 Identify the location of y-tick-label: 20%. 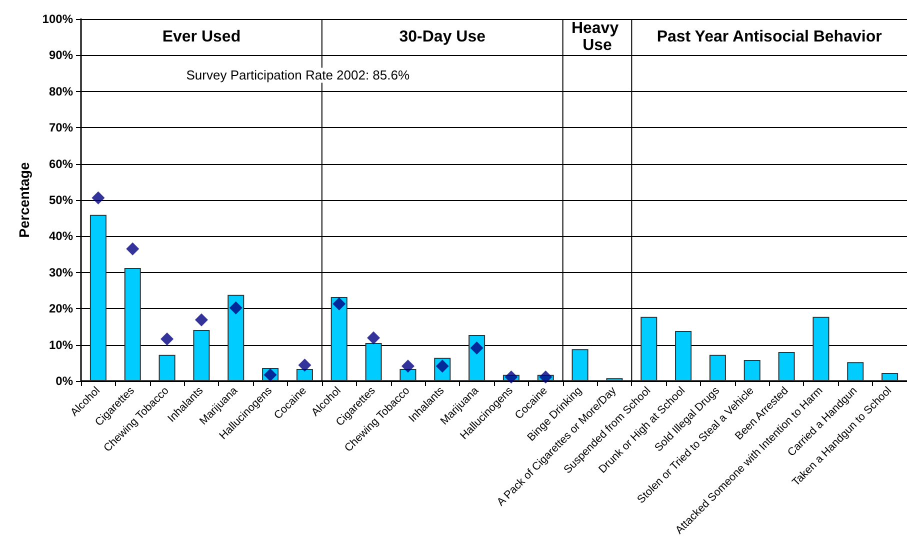
(61, 309).